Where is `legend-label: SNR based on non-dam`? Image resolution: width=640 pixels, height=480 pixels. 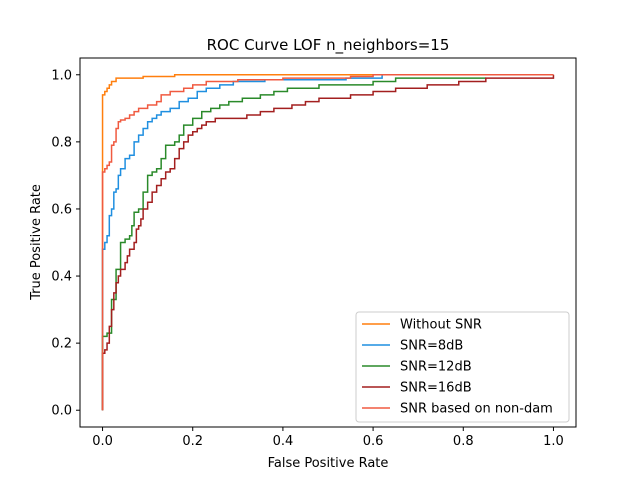 legend-label: SNR based on non-dam is located at coordinates (476, 409).